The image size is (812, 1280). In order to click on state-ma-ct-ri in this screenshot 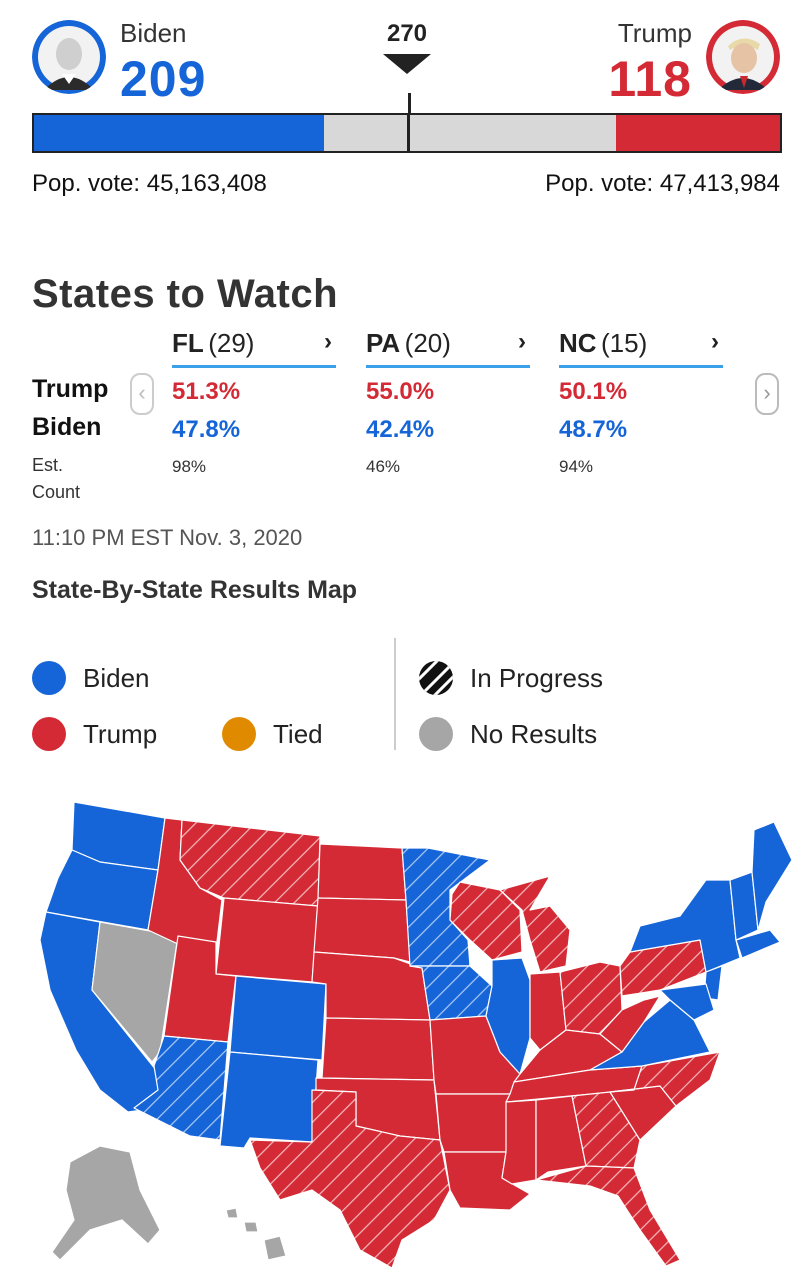, I will do `click(758, 944)`.